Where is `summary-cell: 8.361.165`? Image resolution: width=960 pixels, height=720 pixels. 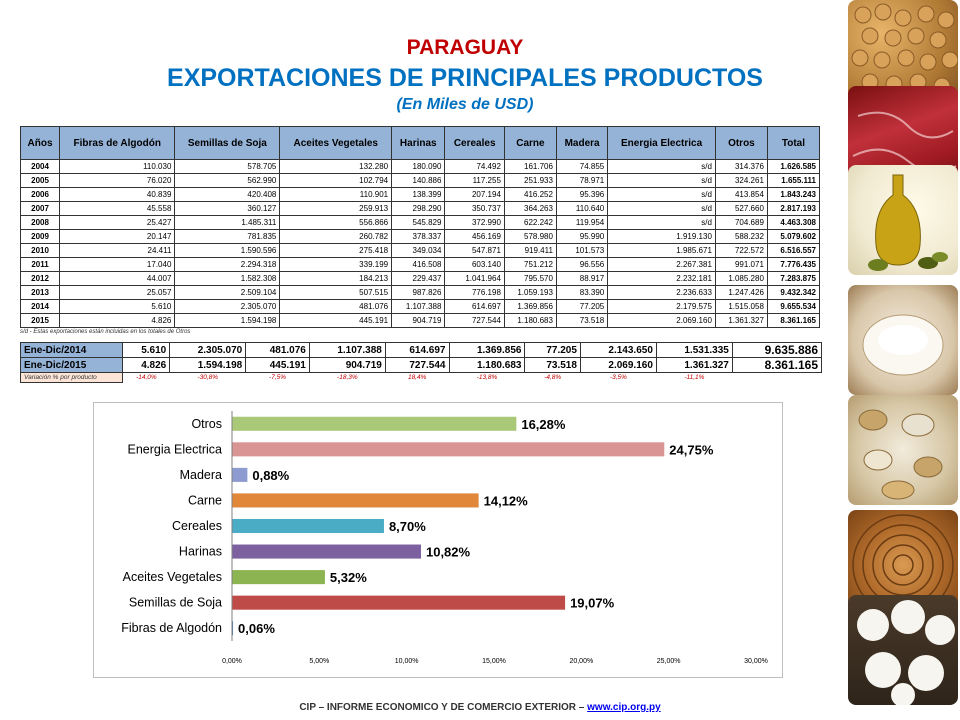
summary-cell: 8.361.165 is located at coordinates (777, 365).